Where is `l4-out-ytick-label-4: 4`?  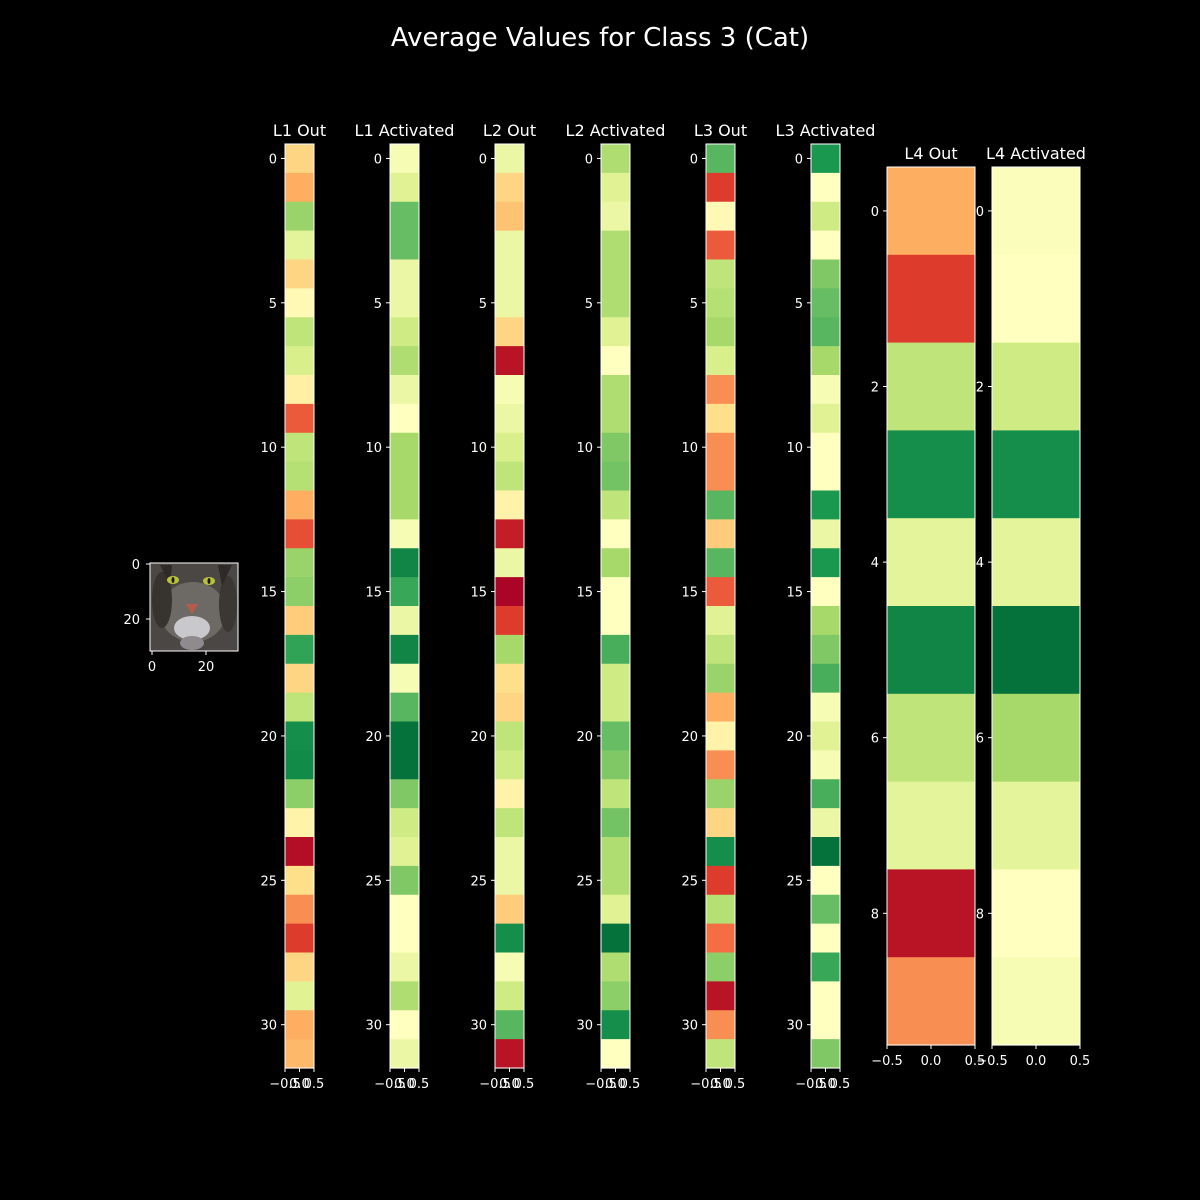
l4-out-ytick-label-4: 4 is located at coordinates (875, 563).